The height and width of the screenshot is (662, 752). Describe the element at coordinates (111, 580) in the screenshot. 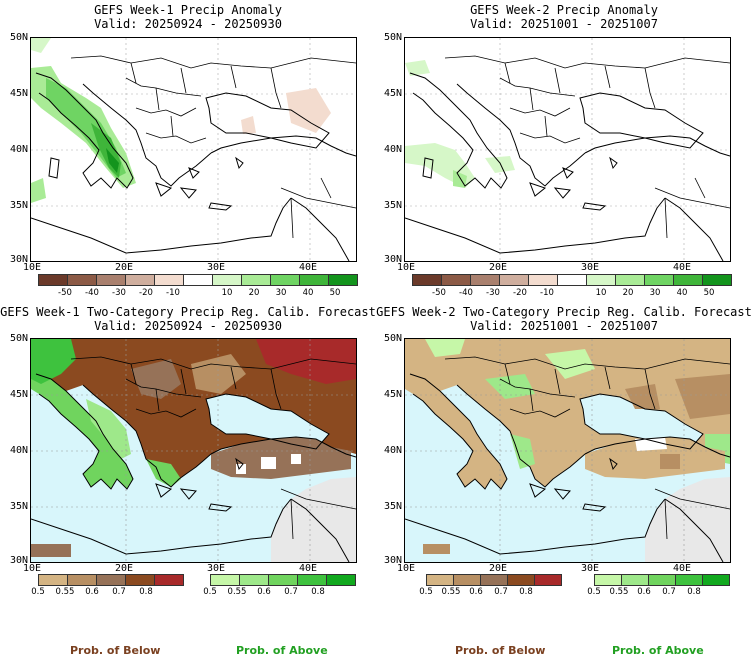

I see `below-colorbar` at that location.